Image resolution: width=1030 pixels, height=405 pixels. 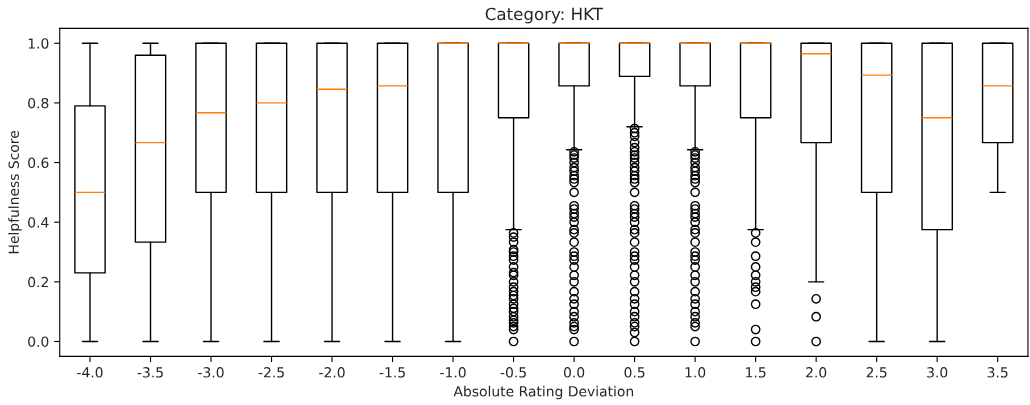 What do you see at coordinates (997, 372) in the screenshot?
I see `x-tick-label: 3.5` at bounding box center [997, 372].